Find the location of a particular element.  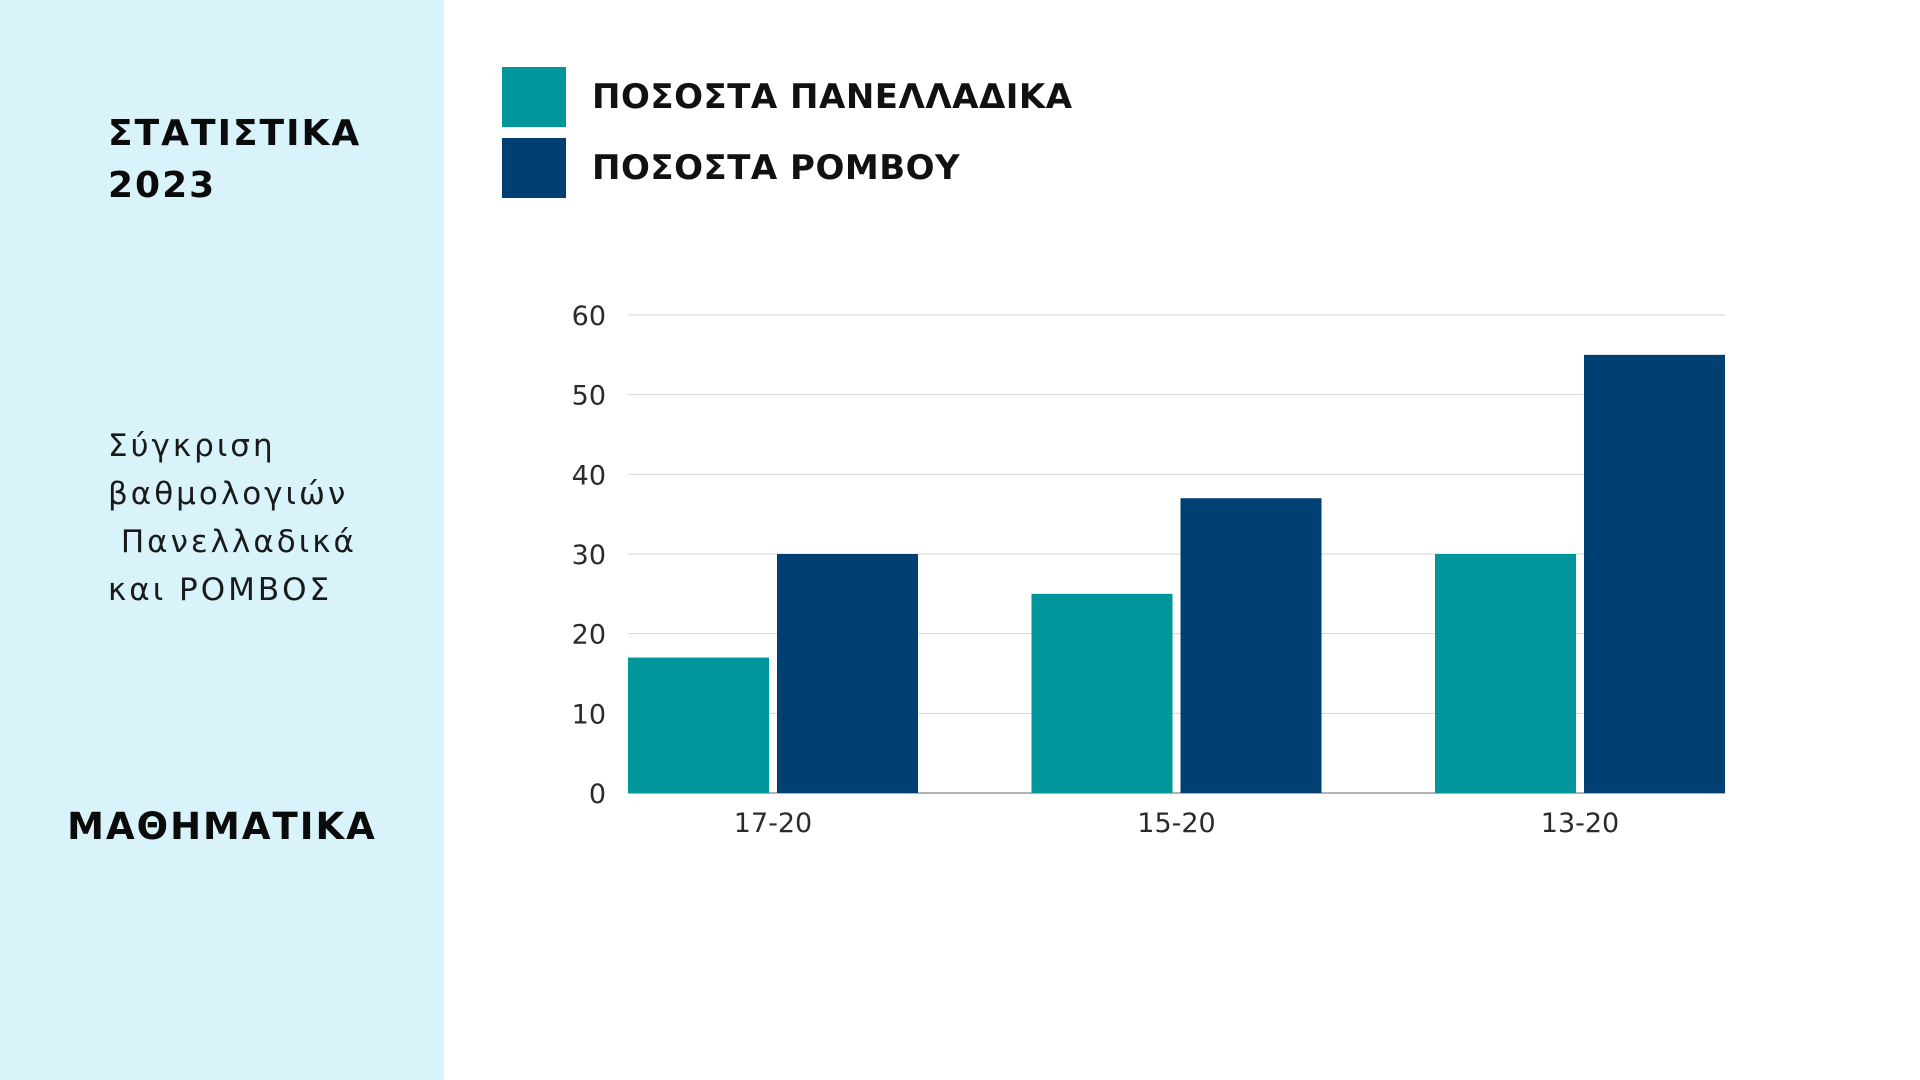

y-tick-label: 50 is located at coordinates (589, 396).